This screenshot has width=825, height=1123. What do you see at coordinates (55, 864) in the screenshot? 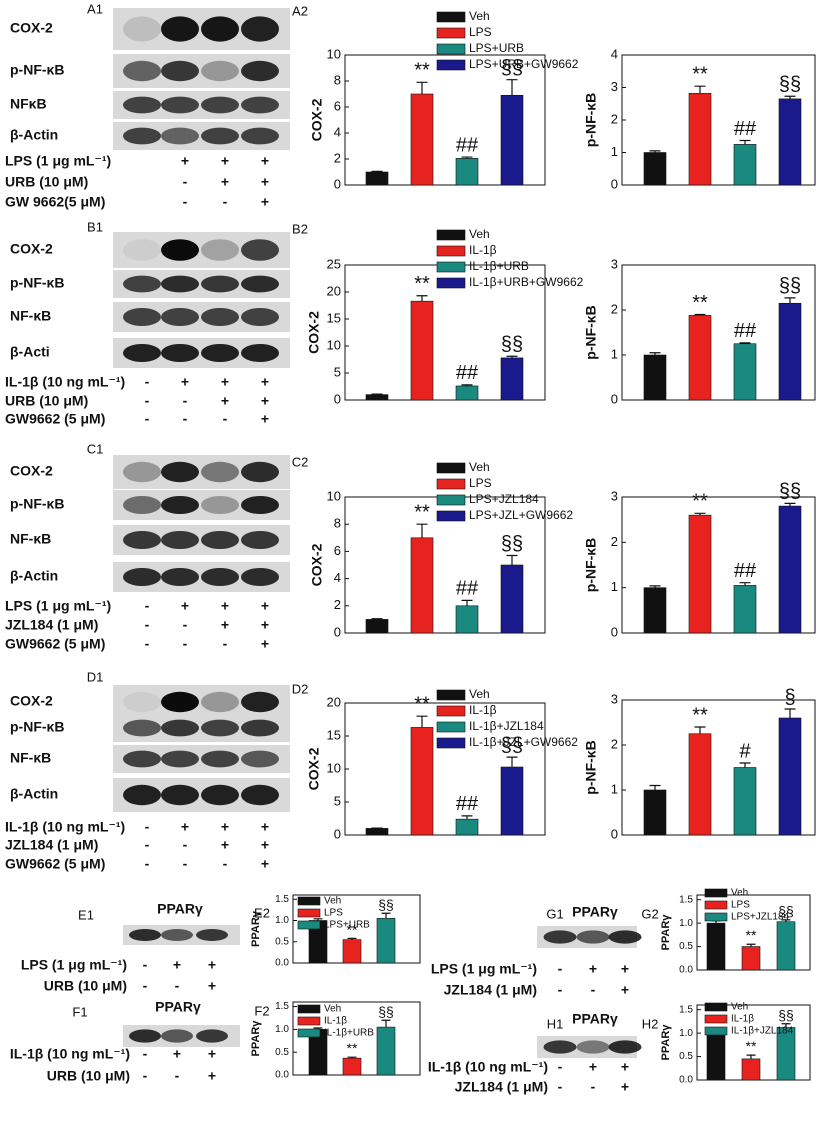
I see `treatment-label: GW9662 (5 μM)` at bounding box center [55, 864].